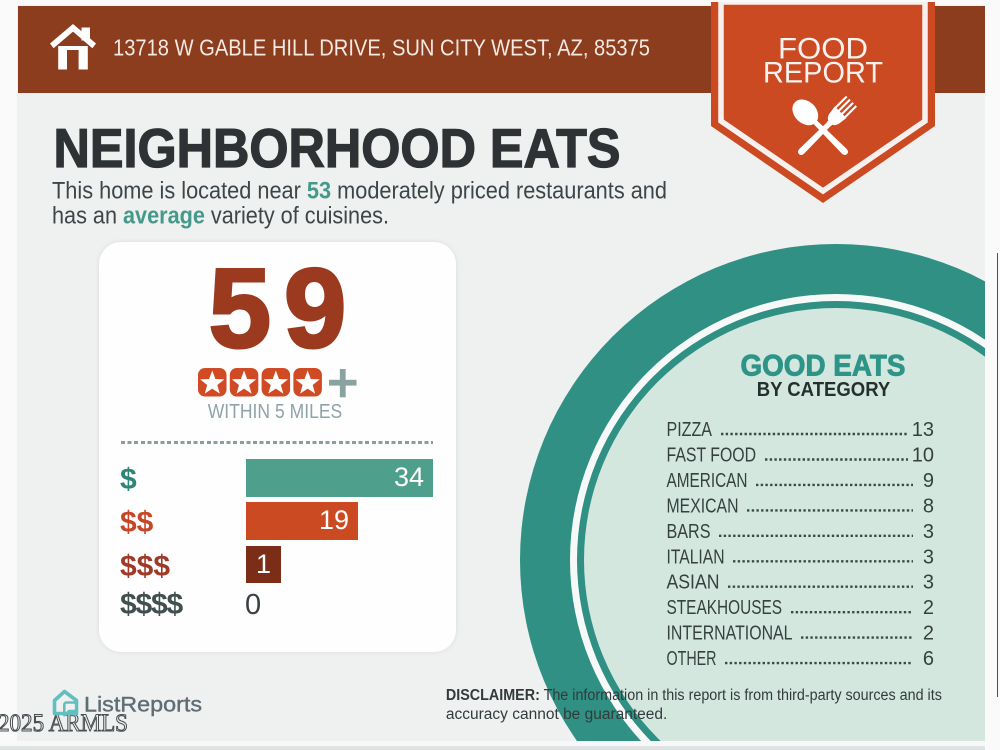  I want to click on svg-text: WITHIN 5 MILES, so click(275, 412).